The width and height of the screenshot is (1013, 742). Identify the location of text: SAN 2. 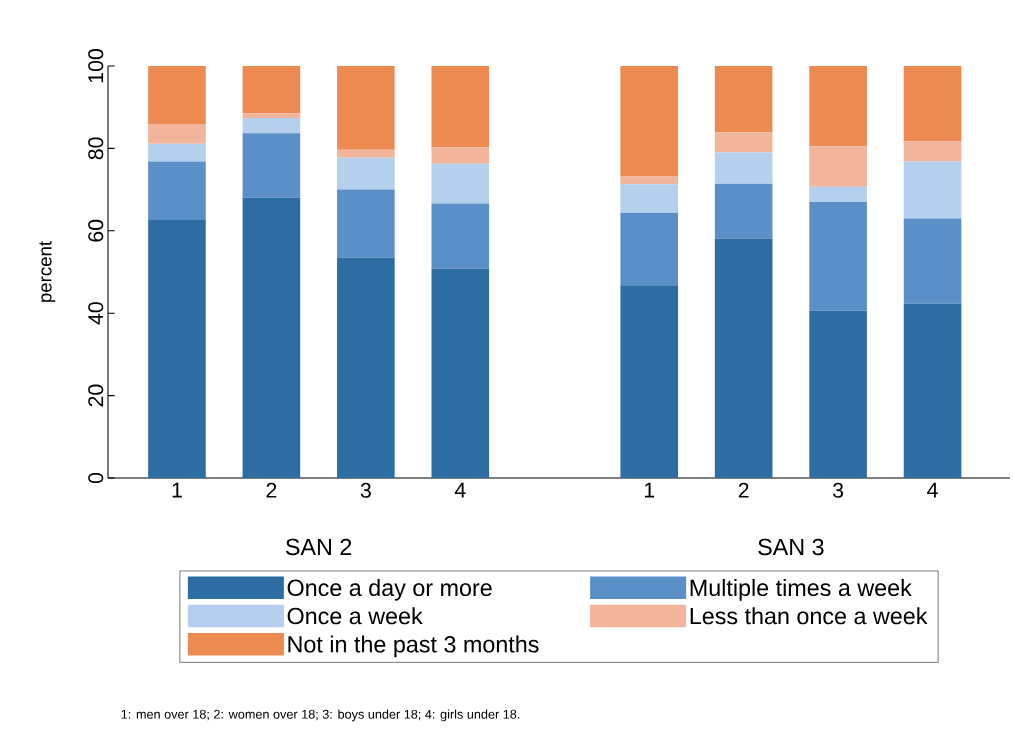
(318, 547).